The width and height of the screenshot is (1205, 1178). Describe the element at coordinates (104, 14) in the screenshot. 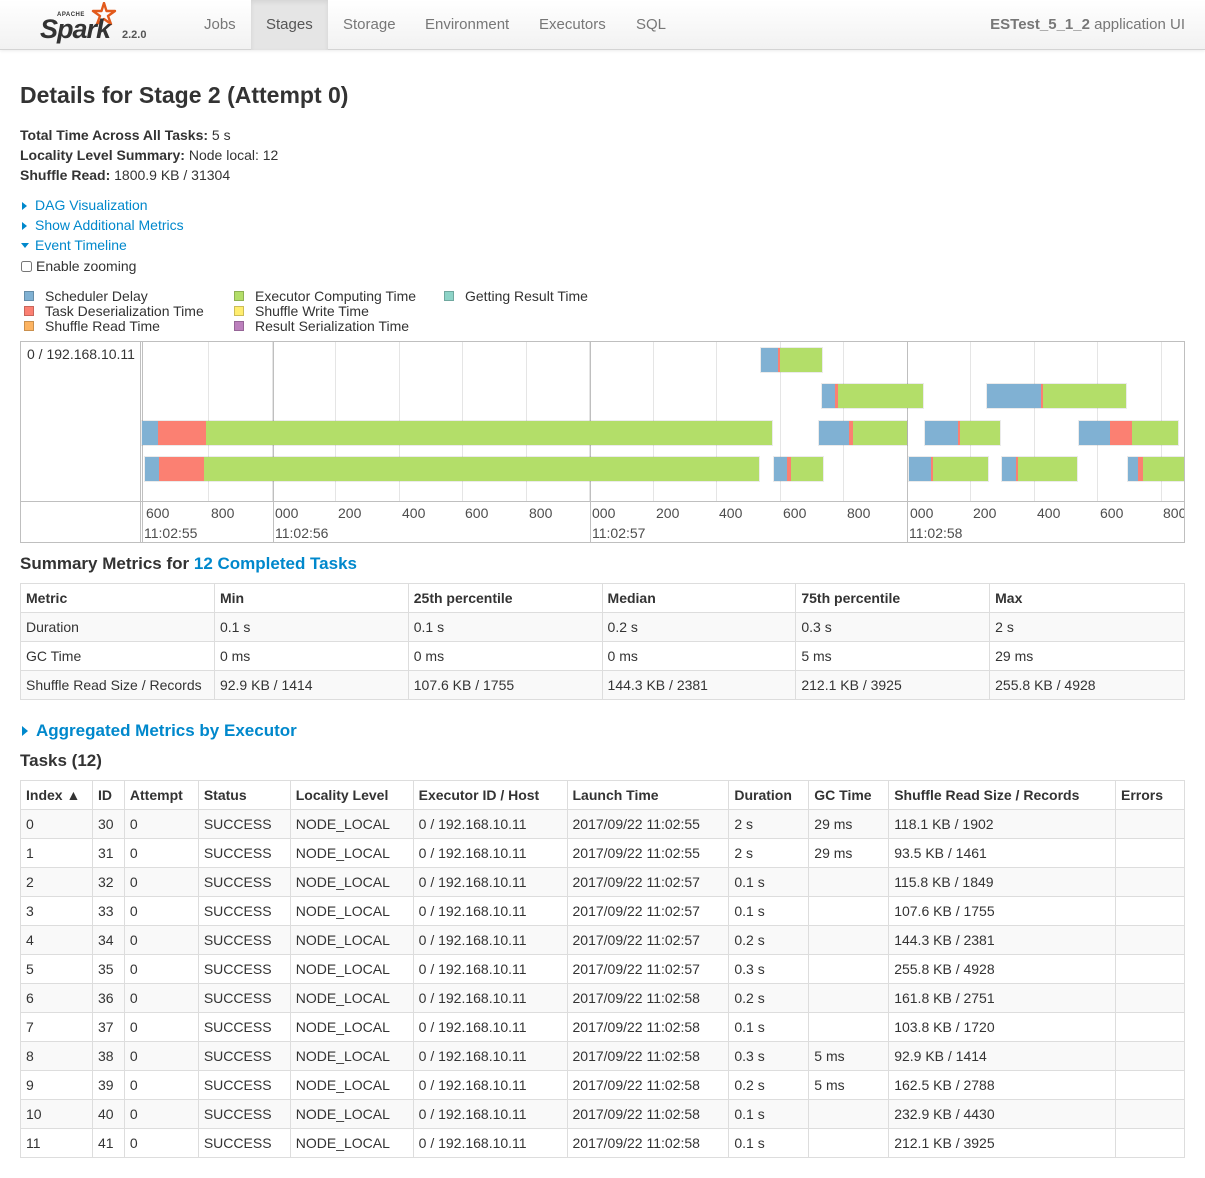

I see `spark-star-icon` at that location.